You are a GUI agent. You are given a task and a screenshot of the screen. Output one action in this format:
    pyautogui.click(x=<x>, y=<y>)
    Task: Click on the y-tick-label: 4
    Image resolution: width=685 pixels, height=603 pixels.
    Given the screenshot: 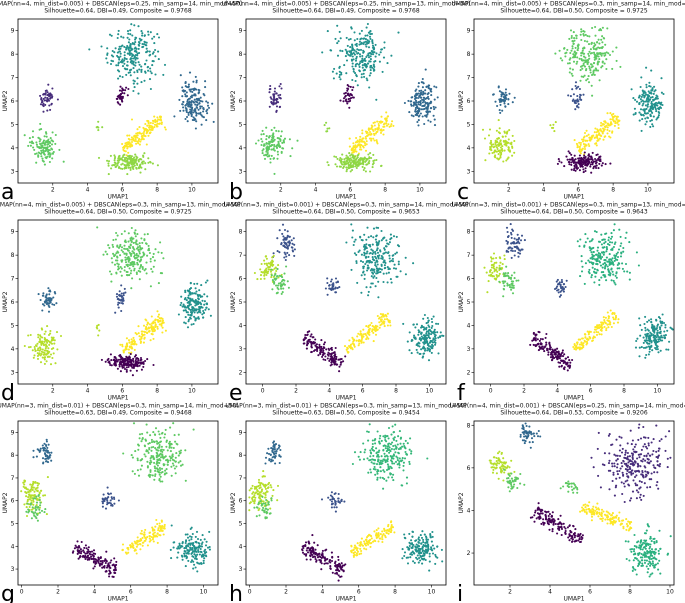 What is the action you would take?
    pyautogui.click(x=469, y=148)
    